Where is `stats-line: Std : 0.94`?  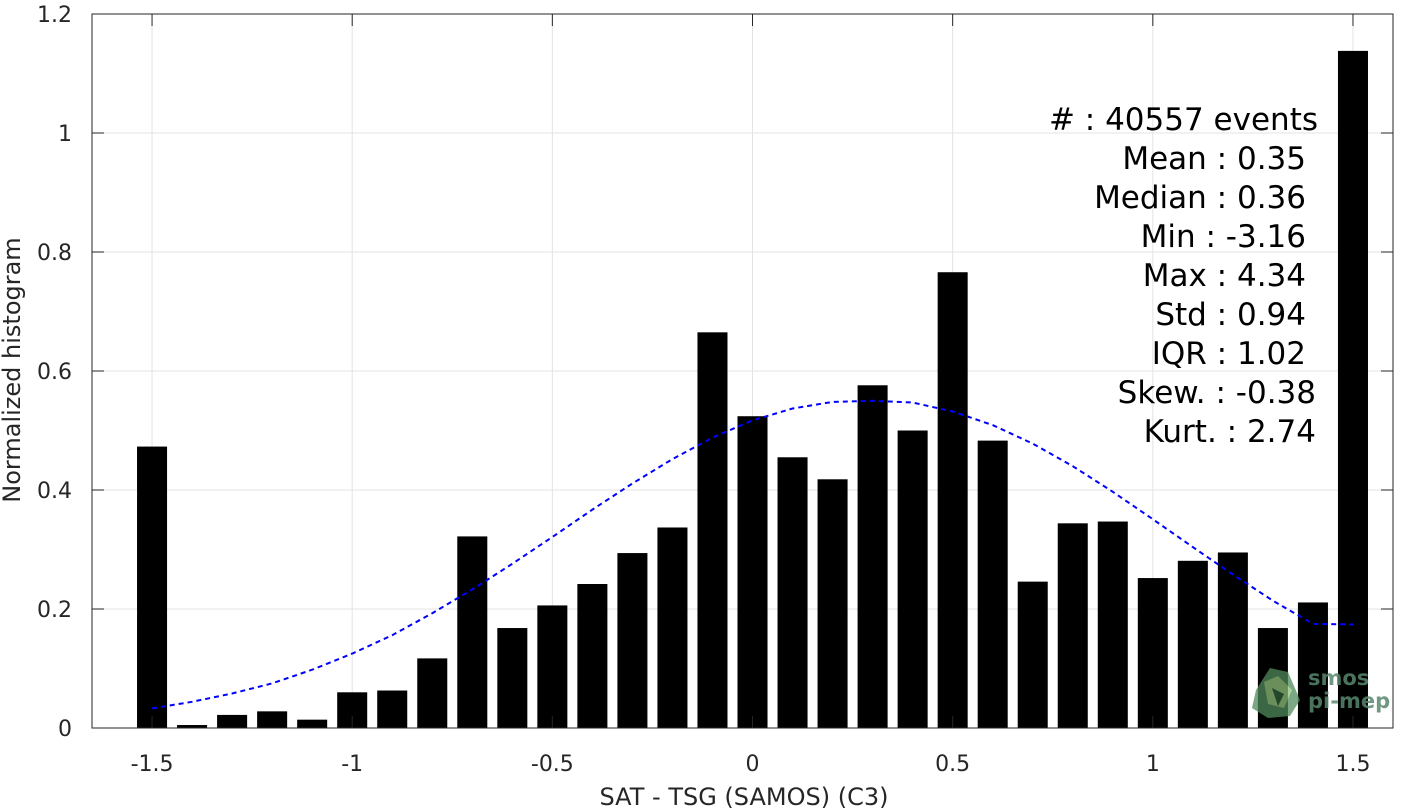 stats-line: Std : 0.94 is located at coordinates (1230, 315).